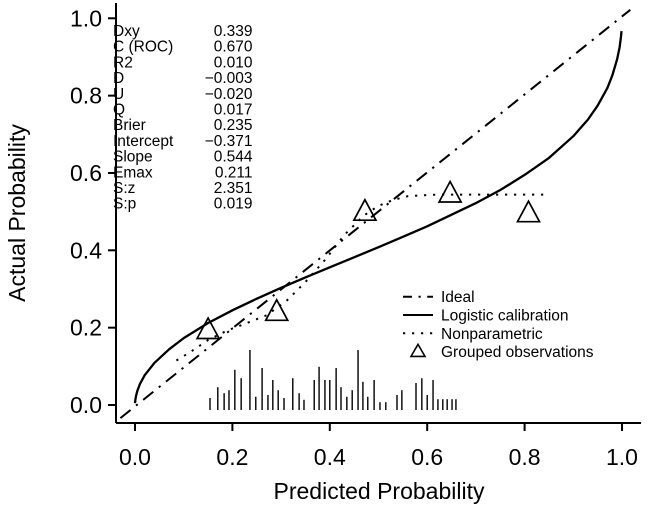 The height and width of the screenshot is (508, 649). What do you see at coordinates (123, 62) in the screenshot?
I see `stat-label: R2` at bounding box center [123, 62].